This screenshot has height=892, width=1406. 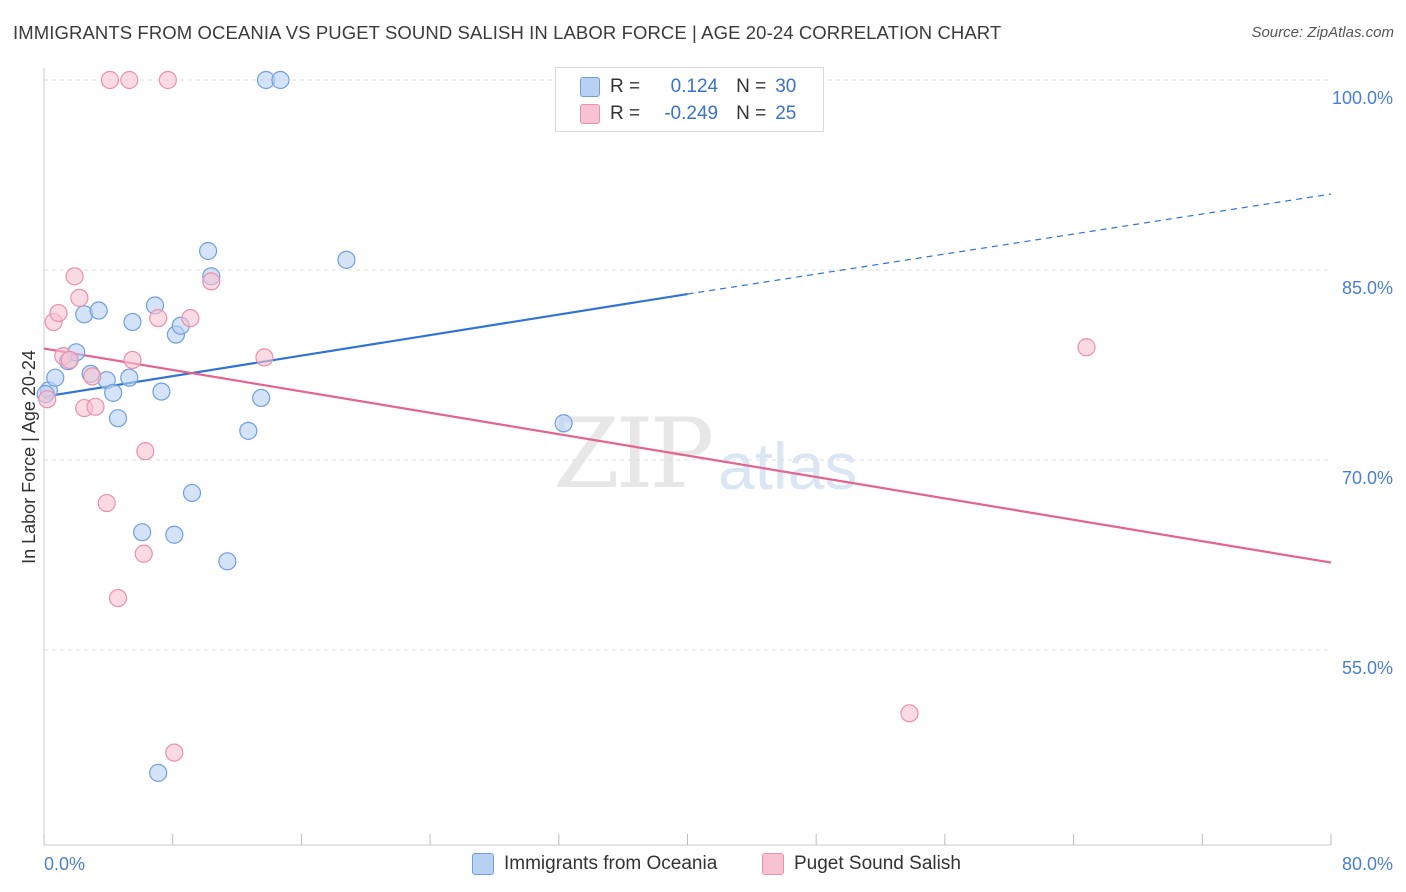 What do you see at coordinates (773, 864) in the screenshot?
I see `bottom-legend-swatch-pink` at bounding box center [773, 864].